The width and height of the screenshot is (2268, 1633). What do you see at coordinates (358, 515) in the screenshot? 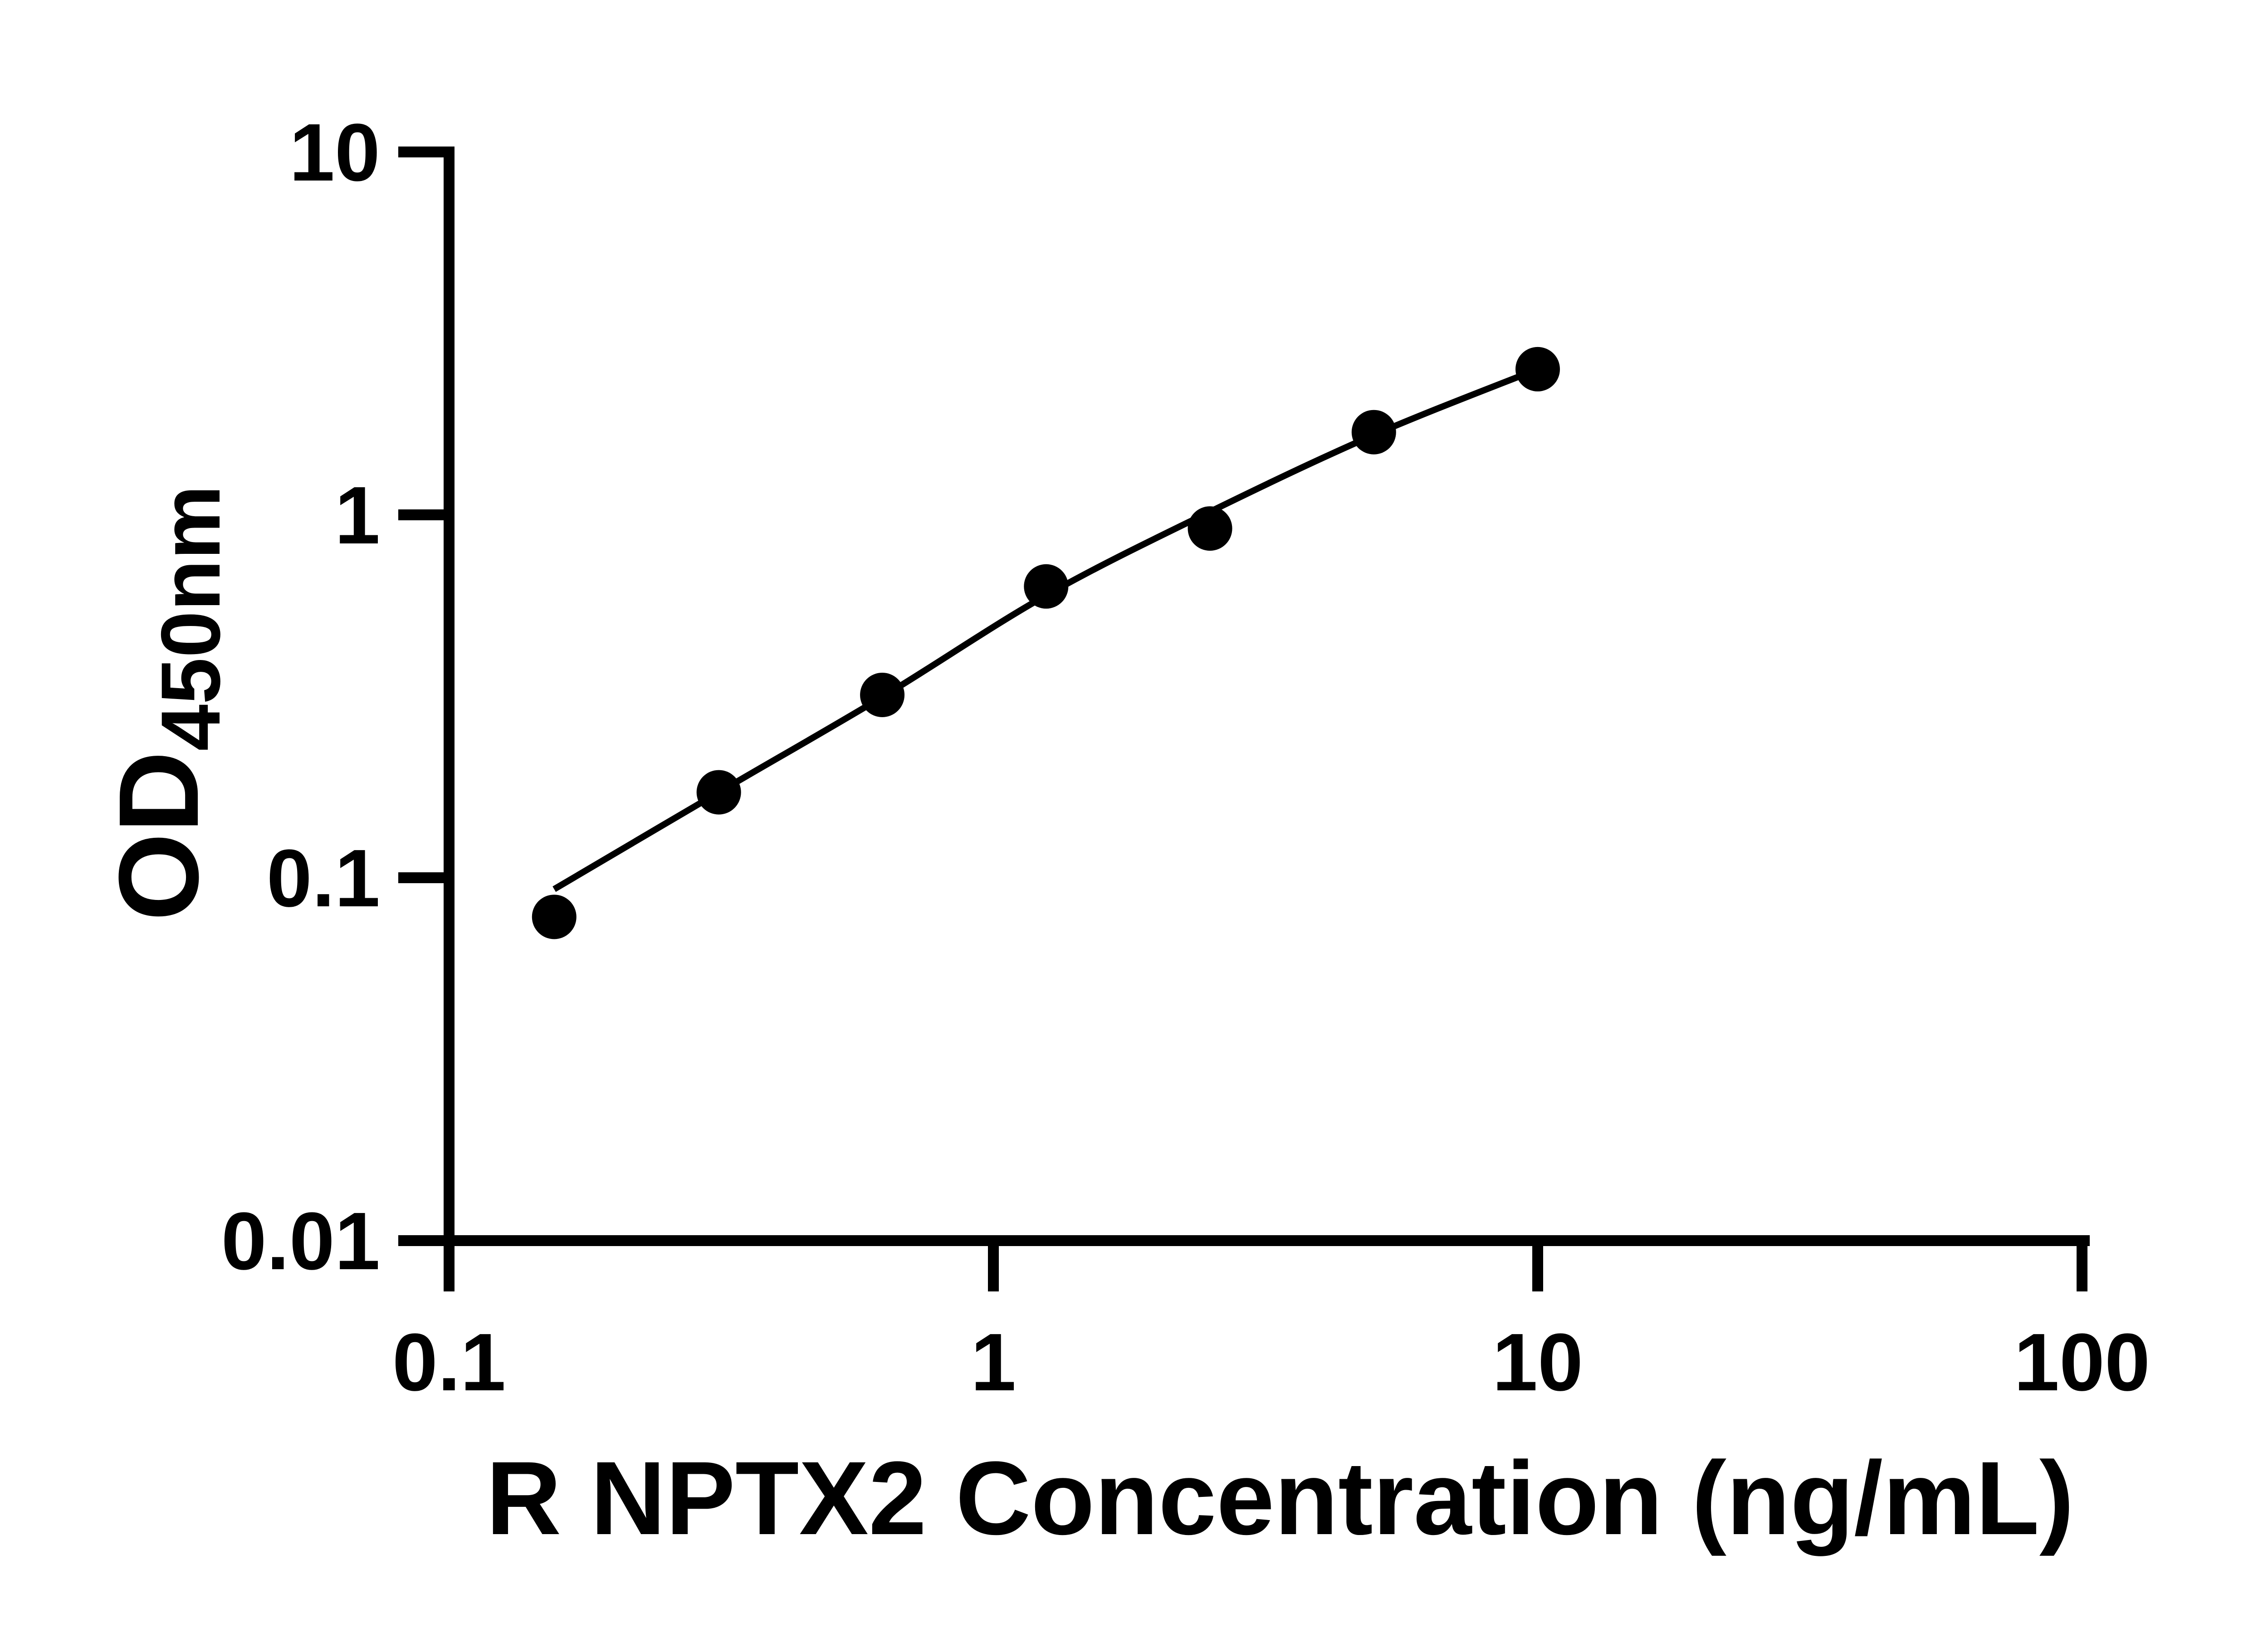
I see `y-tick-label: 1` at bounding box center [358, 515].